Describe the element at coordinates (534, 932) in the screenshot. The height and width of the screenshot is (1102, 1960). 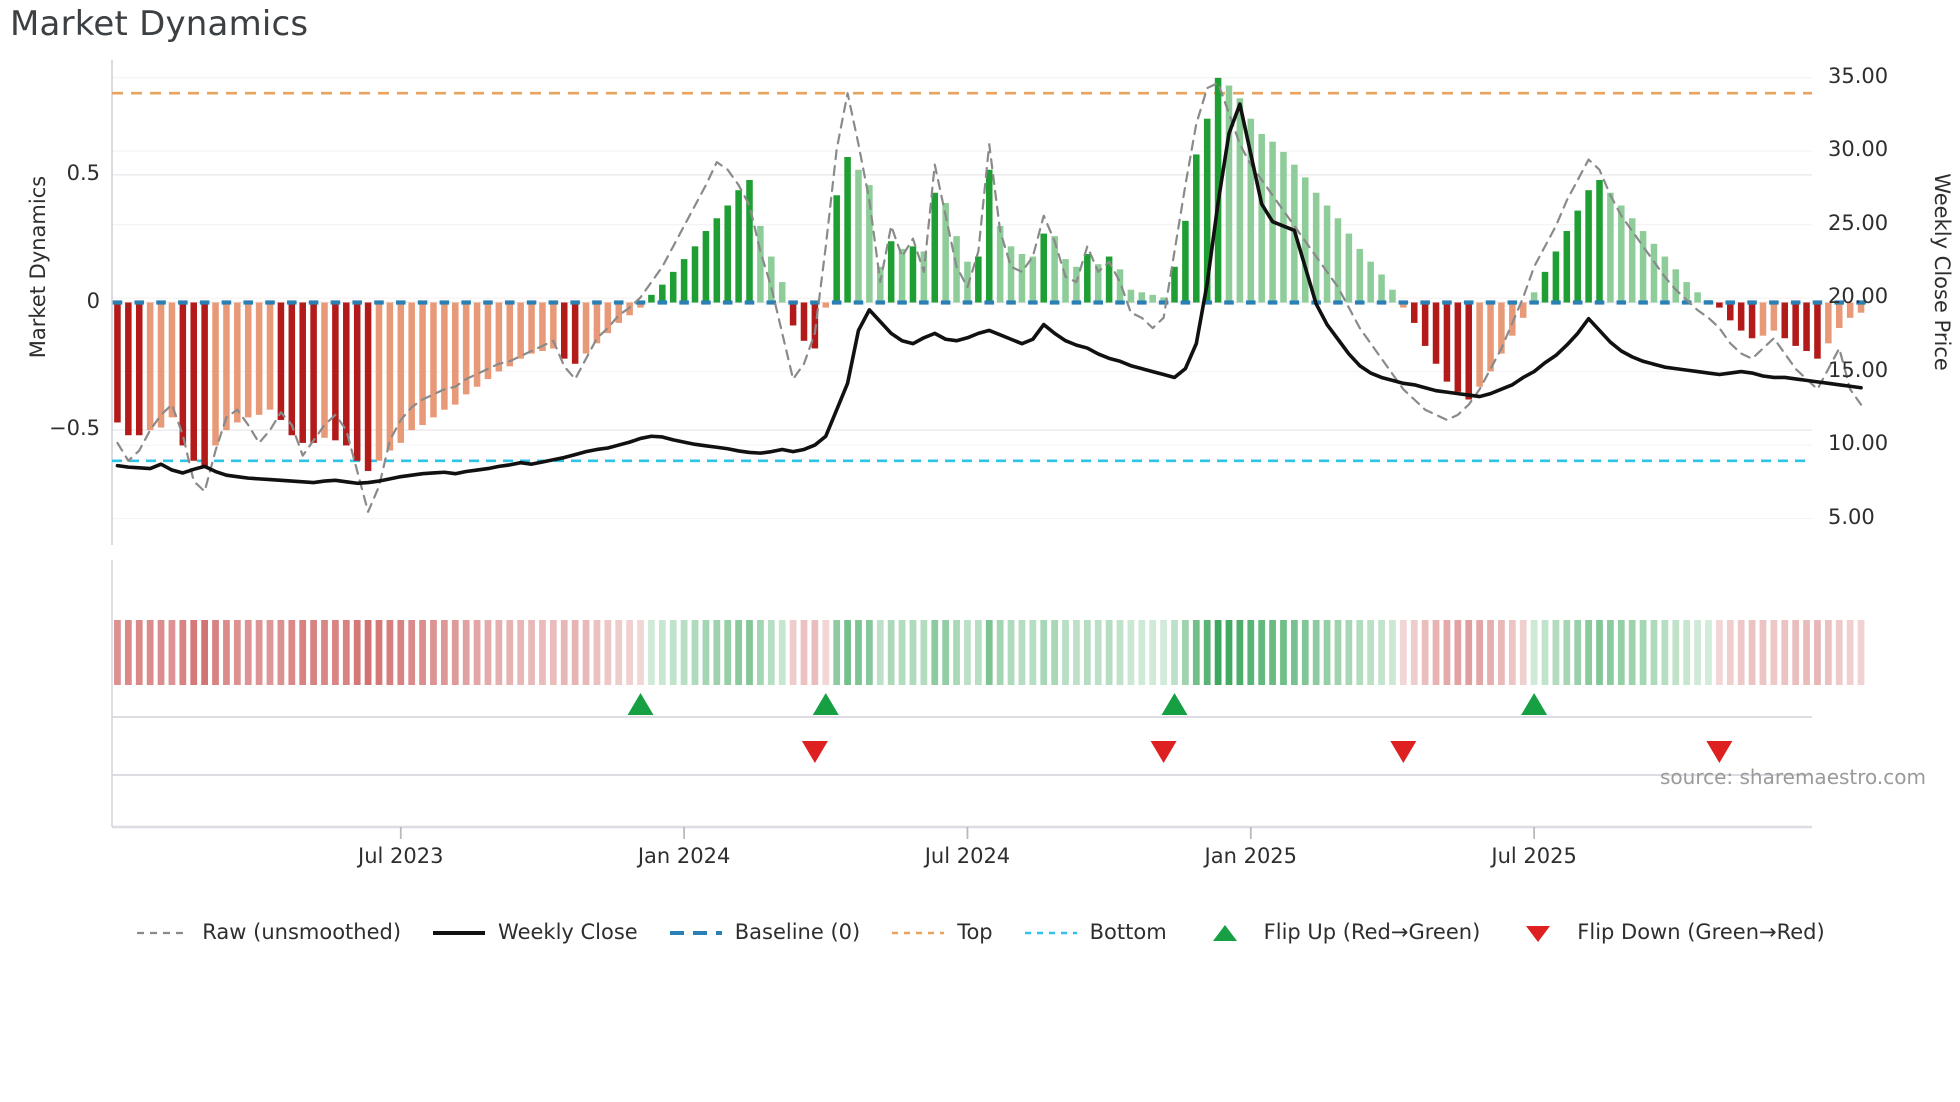
I see `legend-item-weekly-close: Weekly Close` at that location.